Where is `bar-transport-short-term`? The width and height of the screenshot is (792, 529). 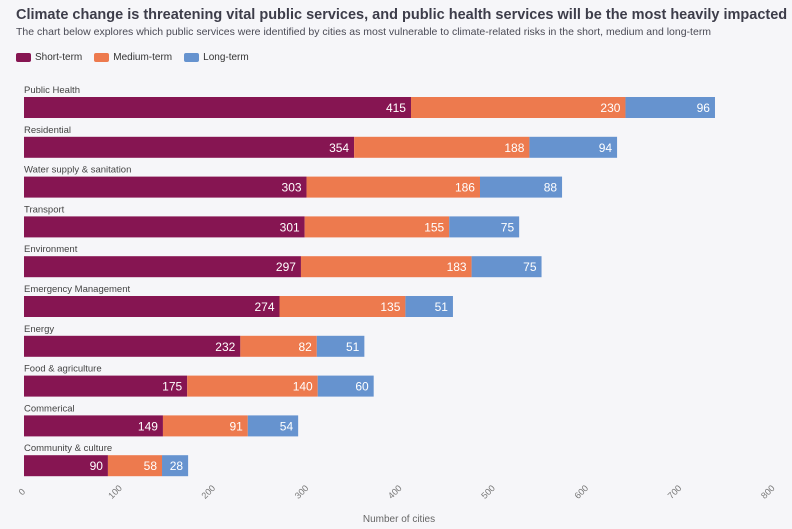
bar-transport-short-term is located at coordinates (164, 227).